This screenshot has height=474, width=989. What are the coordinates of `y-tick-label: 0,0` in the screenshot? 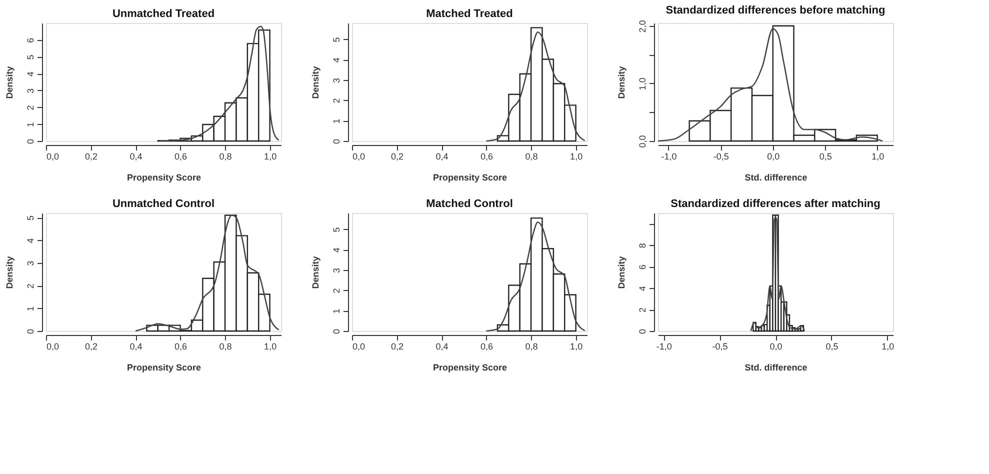 It's located at (643, 141).